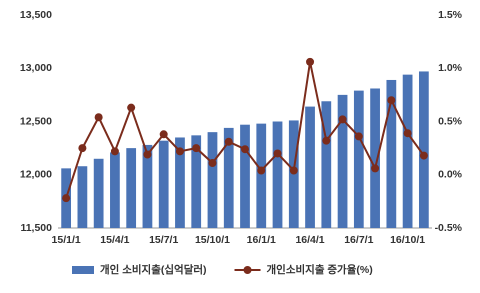 This screenshot has width=480, height=293. Describe the element at coordinates (36, 121) in the screenshot. I see `y-tick-label: 12,500` at that location.